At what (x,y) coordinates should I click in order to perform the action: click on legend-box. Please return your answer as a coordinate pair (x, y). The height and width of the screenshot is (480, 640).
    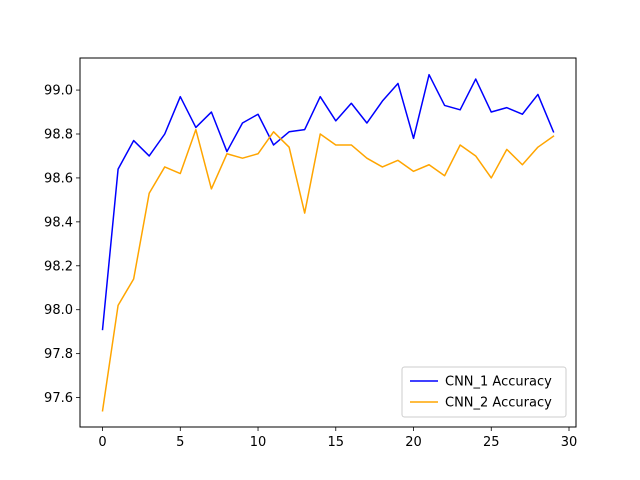
    Looking at the image, I should click on (484, 392).